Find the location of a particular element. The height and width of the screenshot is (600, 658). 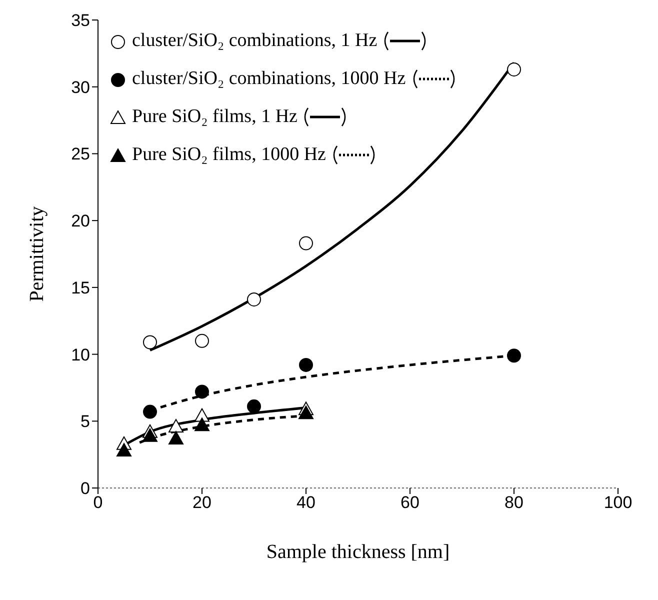

x-axis-title: Sample thickness [nm] is located at coordinates (358, 552).